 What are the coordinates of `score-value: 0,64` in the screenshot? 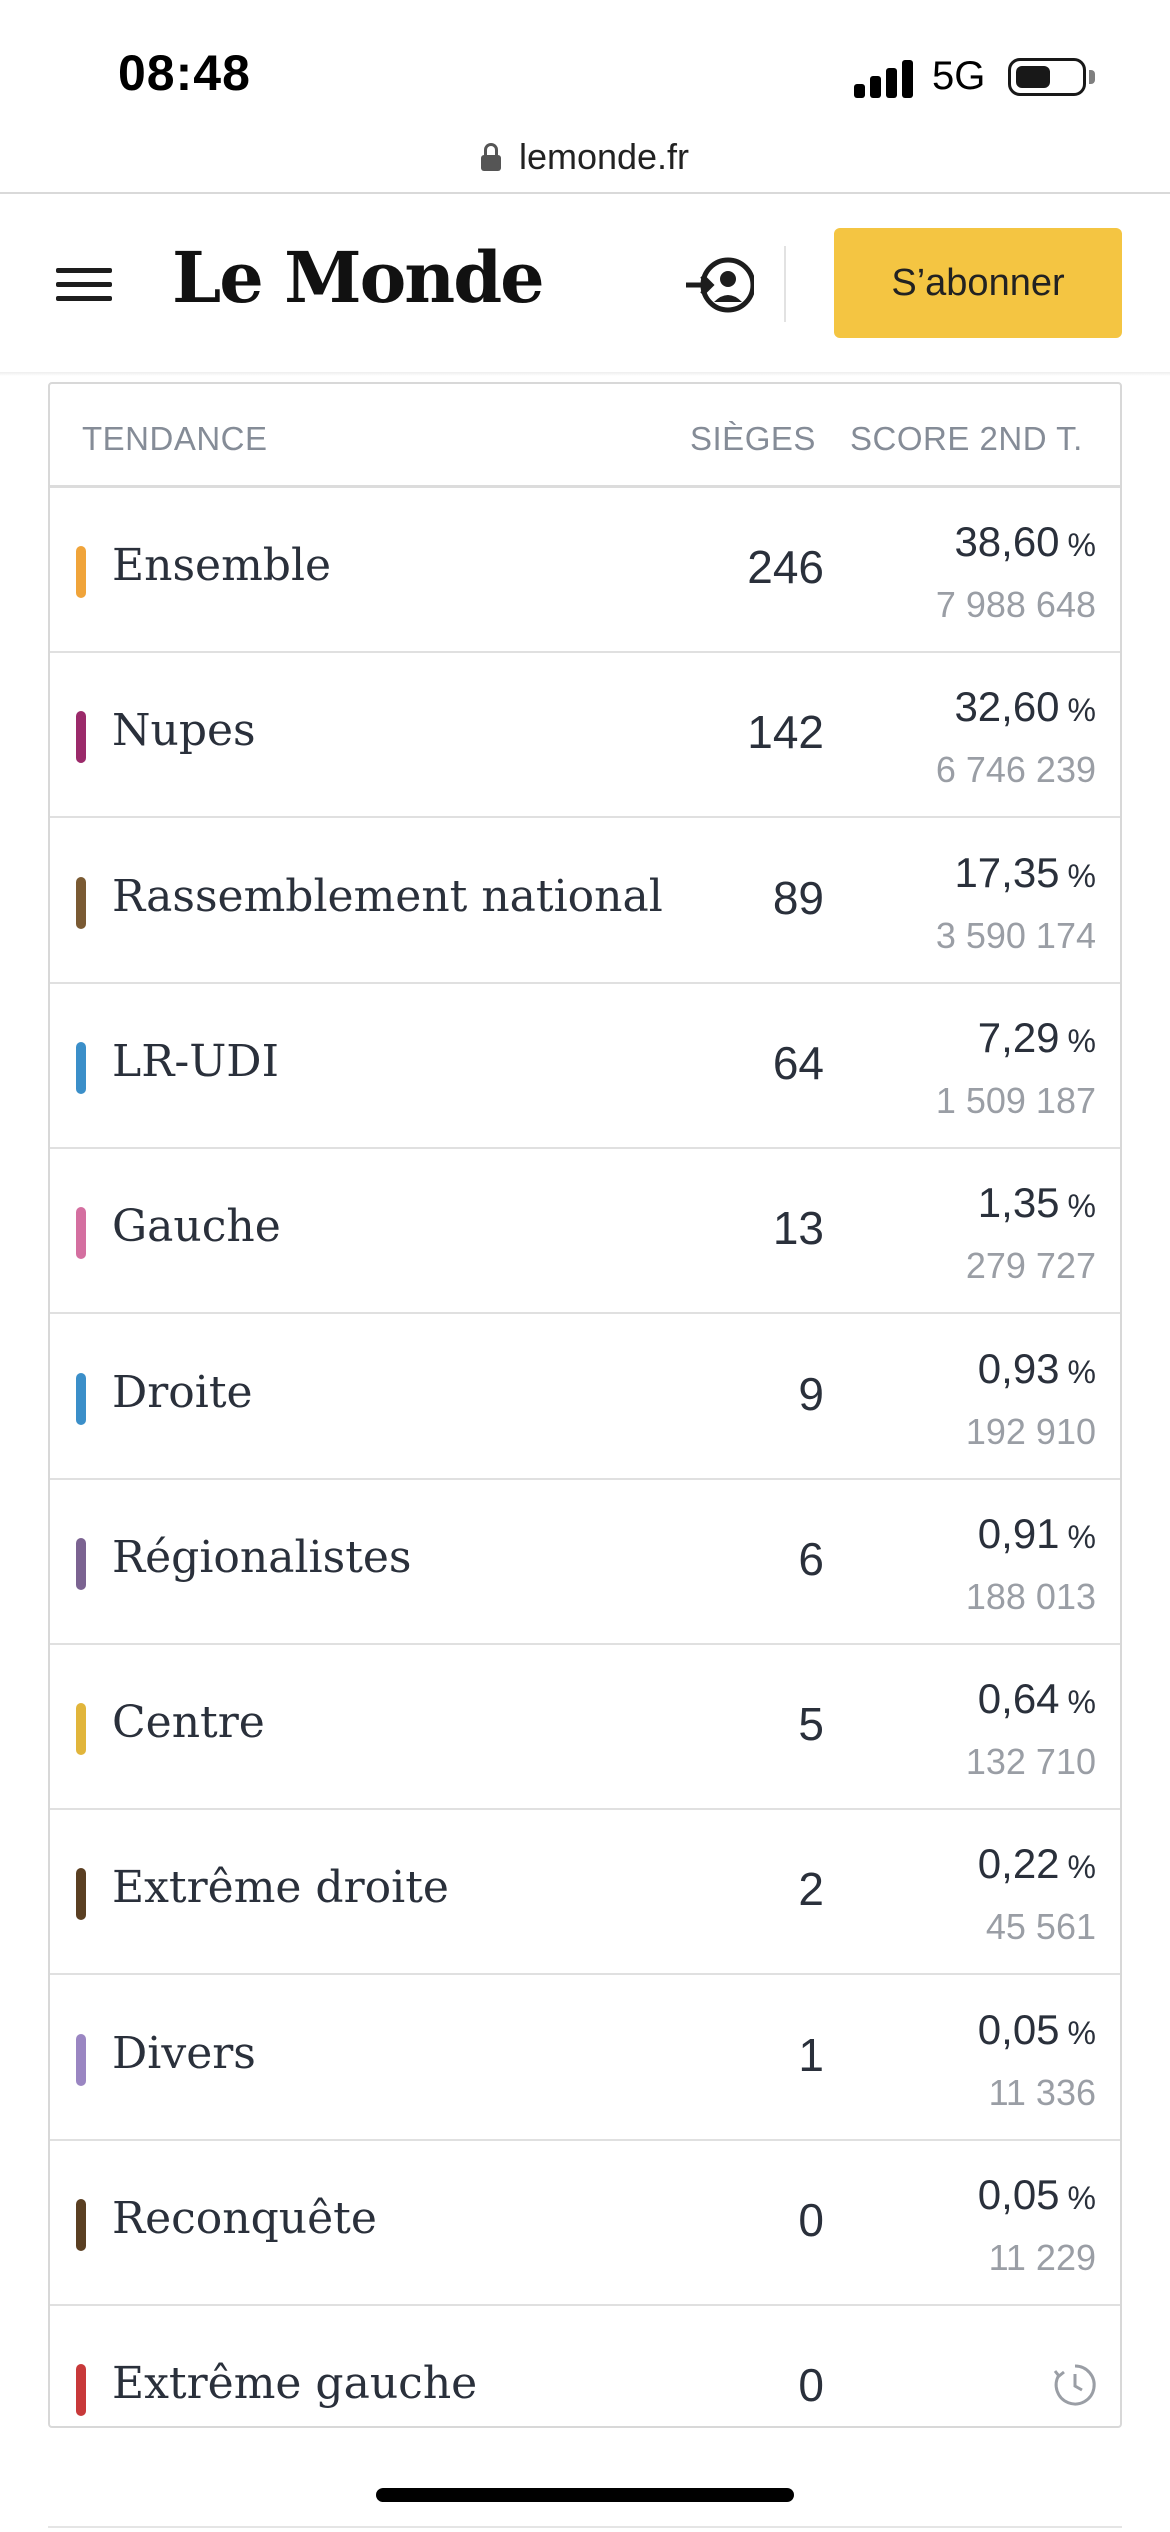 It's located at (1018, 1699).